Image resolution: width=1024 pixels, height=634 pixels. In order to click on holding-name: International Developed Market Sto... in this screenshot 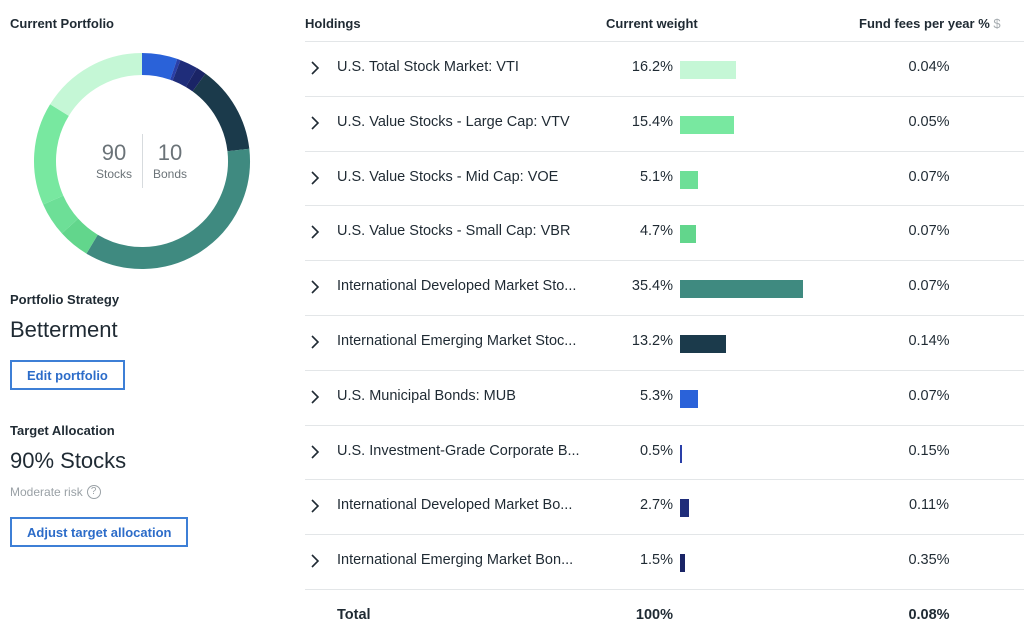, I will do `click(457, 286)`.